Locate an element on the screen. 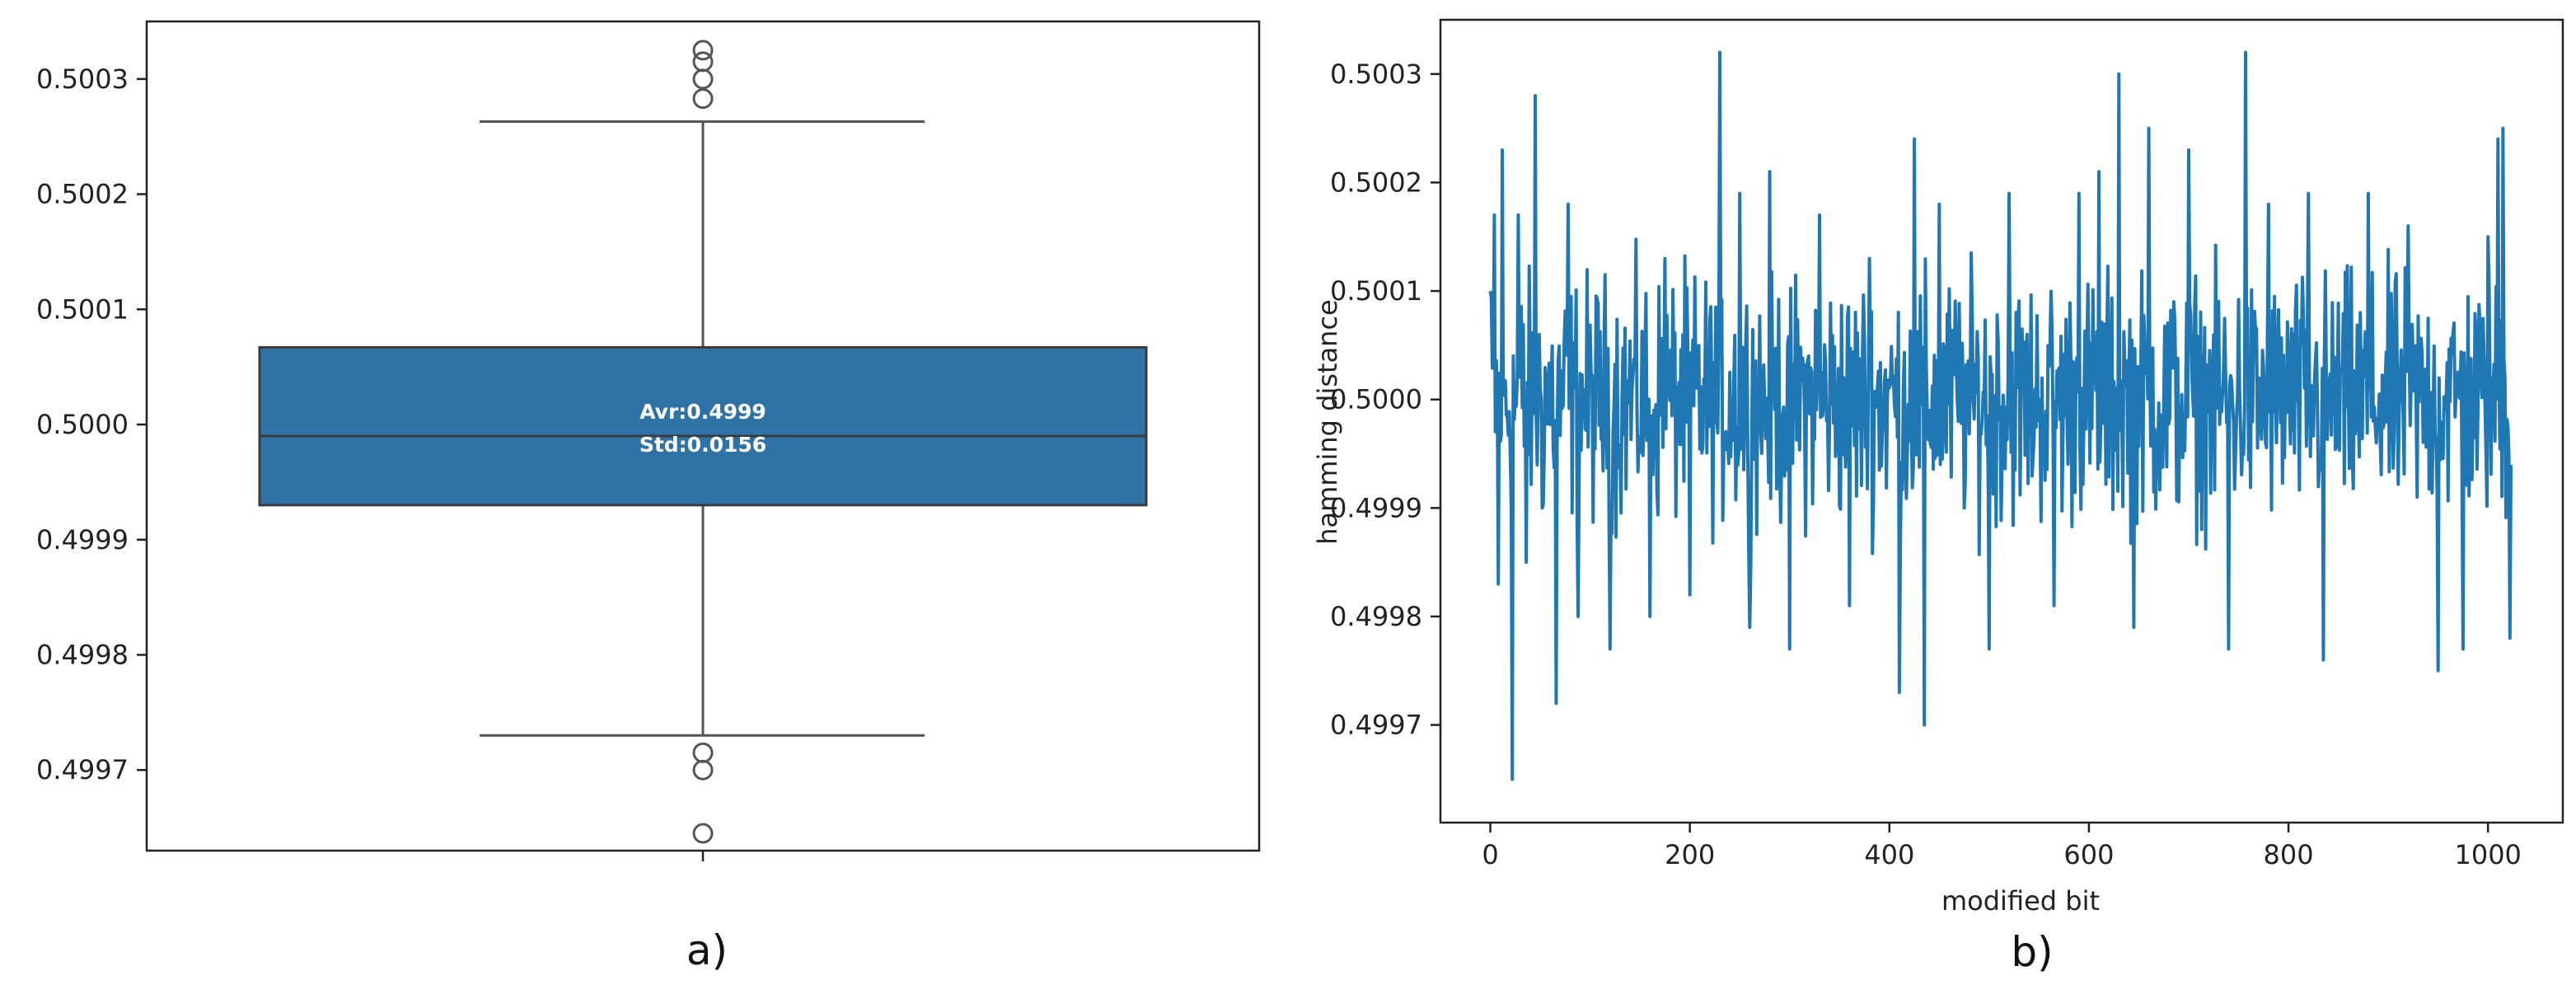  box-plot-y-tick-label: 0.5002 is located at coordinates (82, 194).